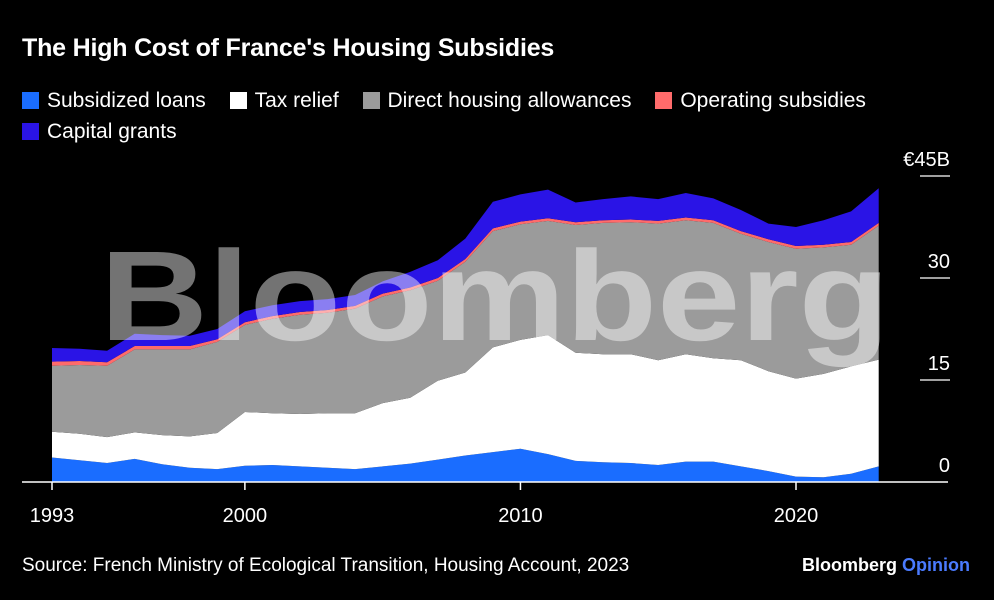 The width and height of the screenshot is (994, 600). What do you see at coordinates (936, 565) in the screenshot?
I see `brand-suffix: Opinion` at bounding box center [936, 565].